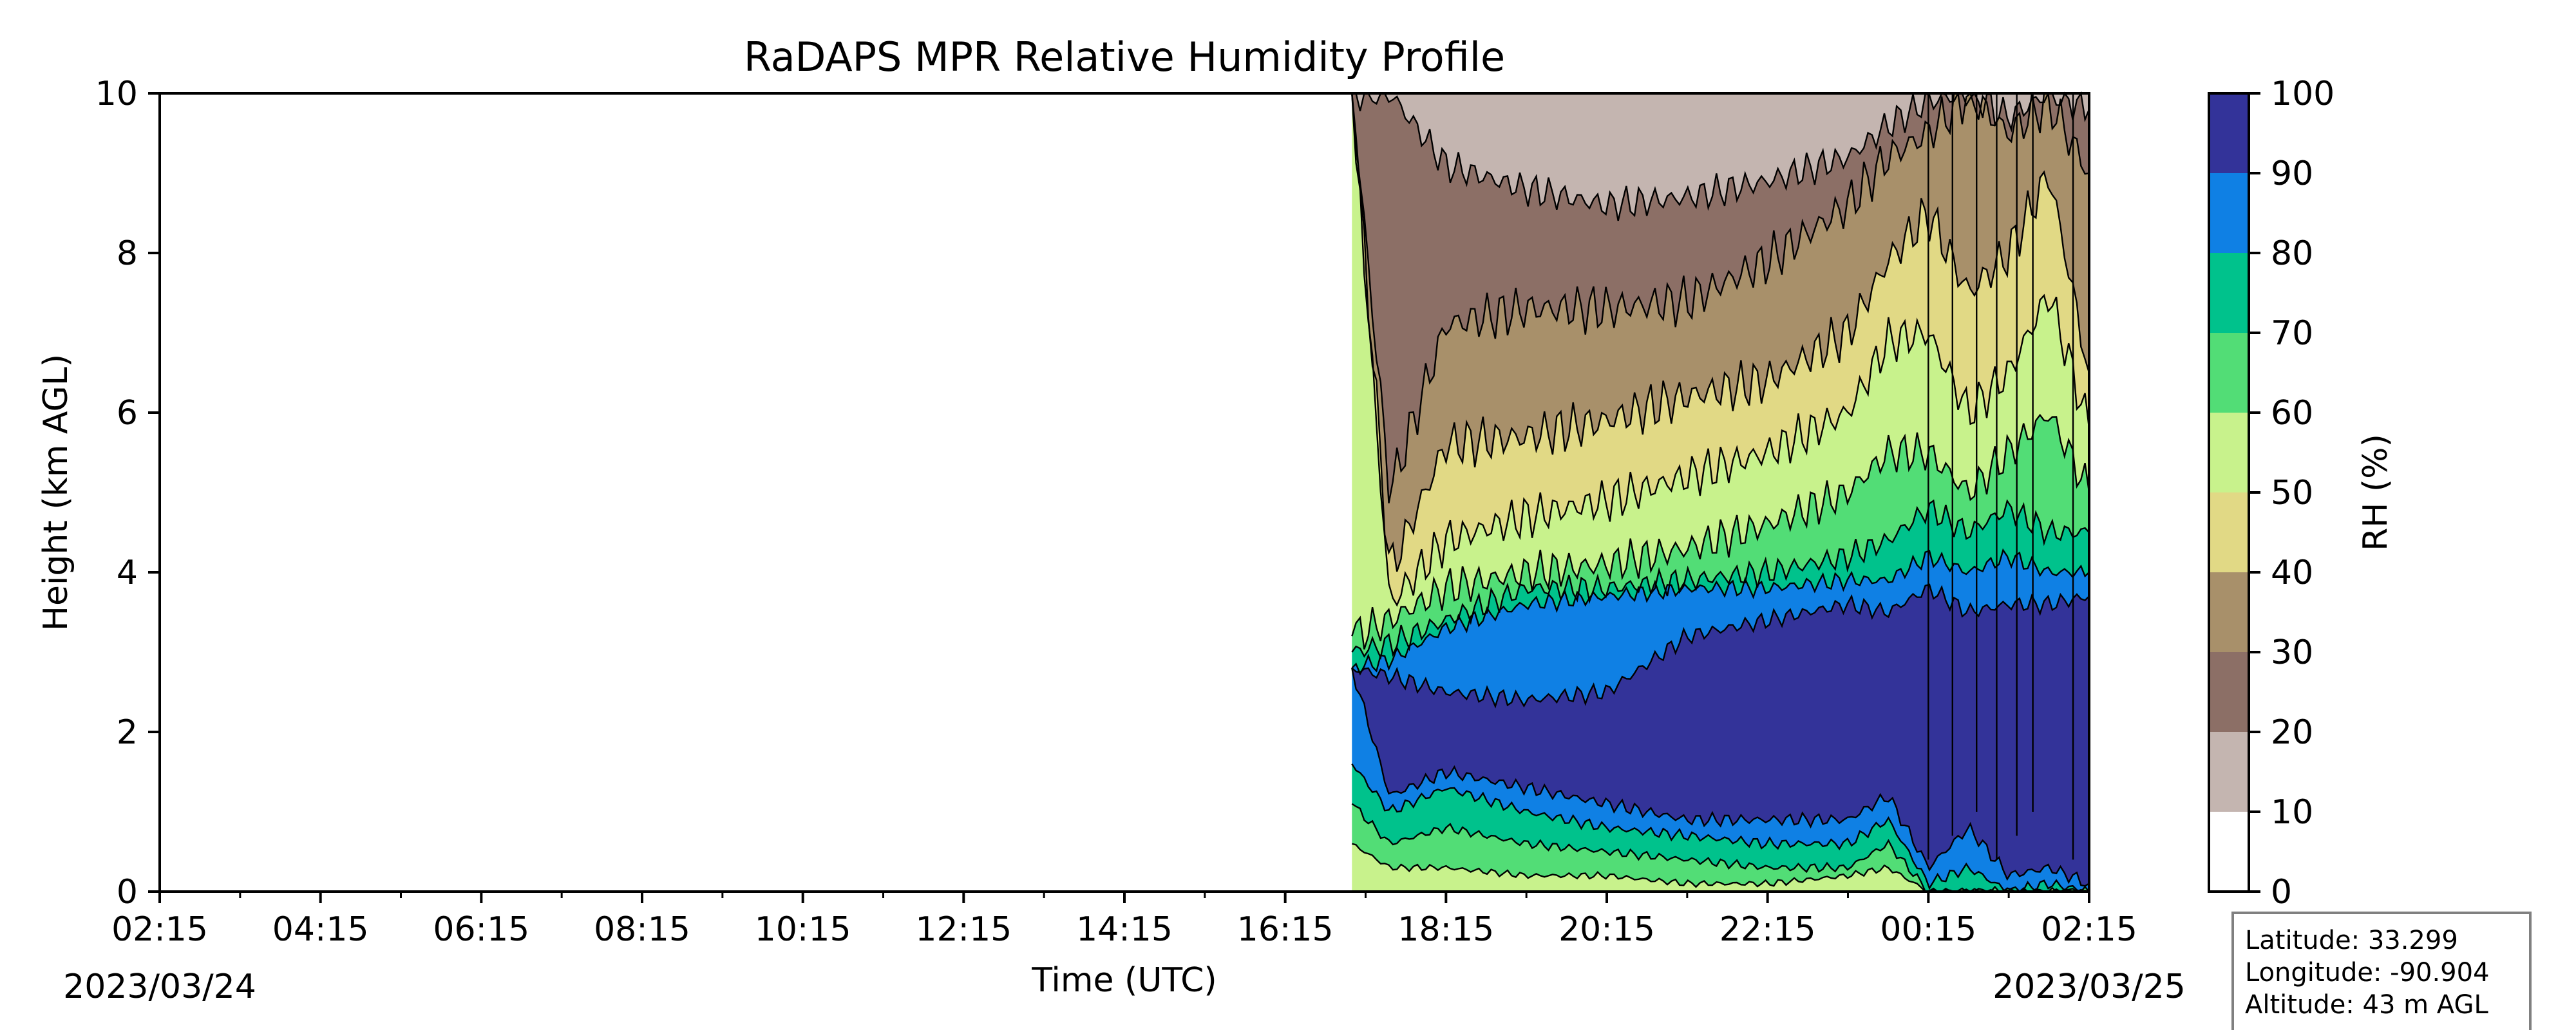  Describe the element at coordinates (159, 987) in the screenshot. I see `date-start-label: 2023/03/24` at that location.